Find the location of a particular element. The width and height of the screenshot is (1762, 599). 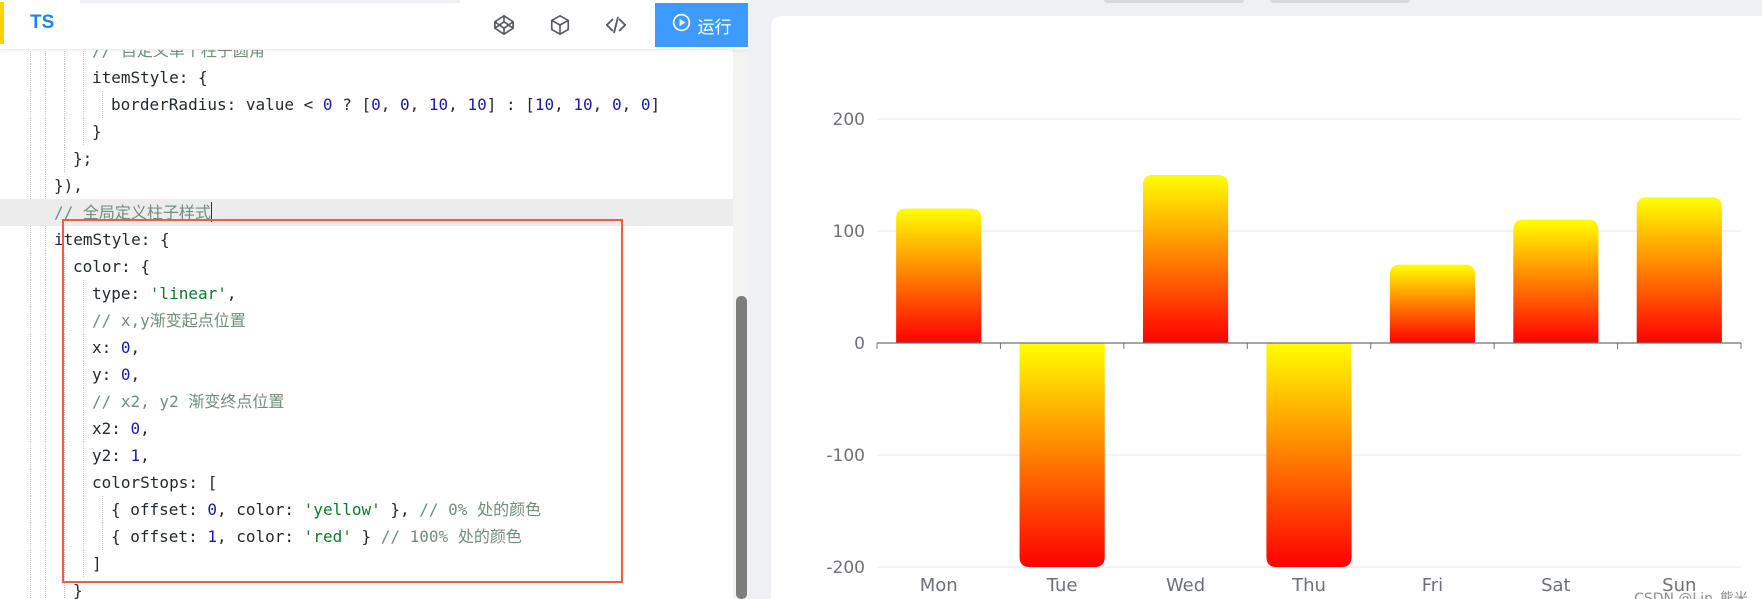

code-line-text: x2: 0, is located at coordinates (121, 428).